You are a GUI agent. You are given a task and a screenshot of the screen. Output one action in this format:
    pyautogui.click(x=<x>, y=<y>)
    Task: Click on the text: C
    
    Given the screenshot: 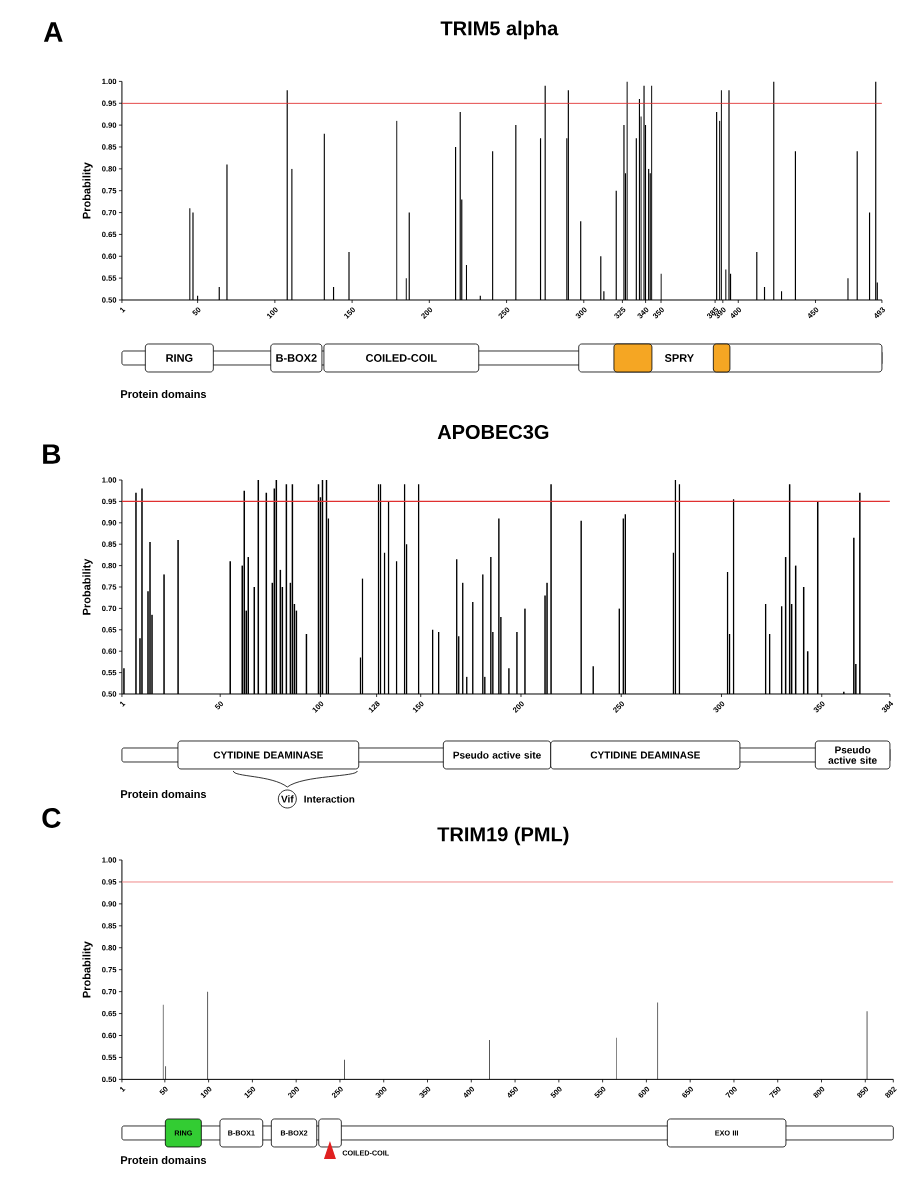 What is the action you would take?
    pyautogui.click(x=52, y=818)
    